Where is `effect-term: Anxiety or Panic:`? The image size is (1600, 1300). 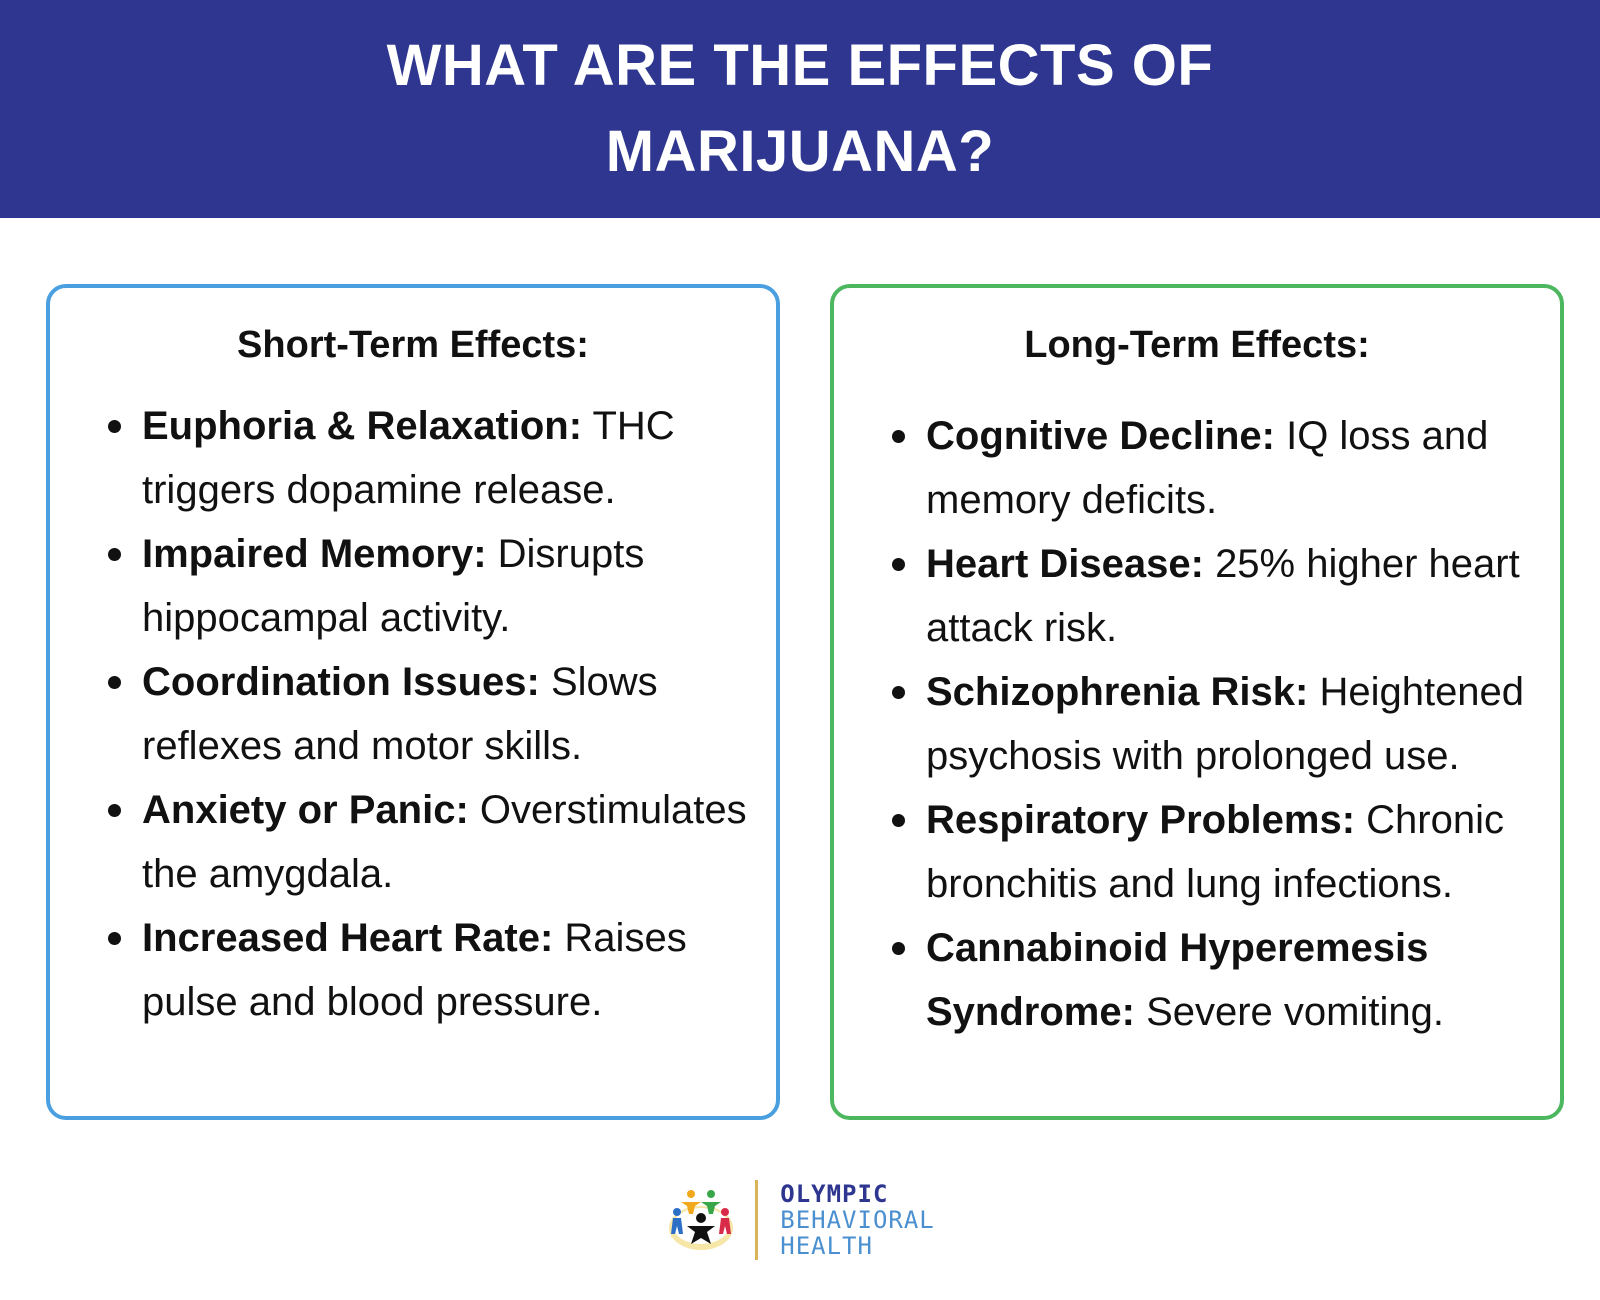
effect-term: Anxiety or Panic: is located at coordinates (305, 810).